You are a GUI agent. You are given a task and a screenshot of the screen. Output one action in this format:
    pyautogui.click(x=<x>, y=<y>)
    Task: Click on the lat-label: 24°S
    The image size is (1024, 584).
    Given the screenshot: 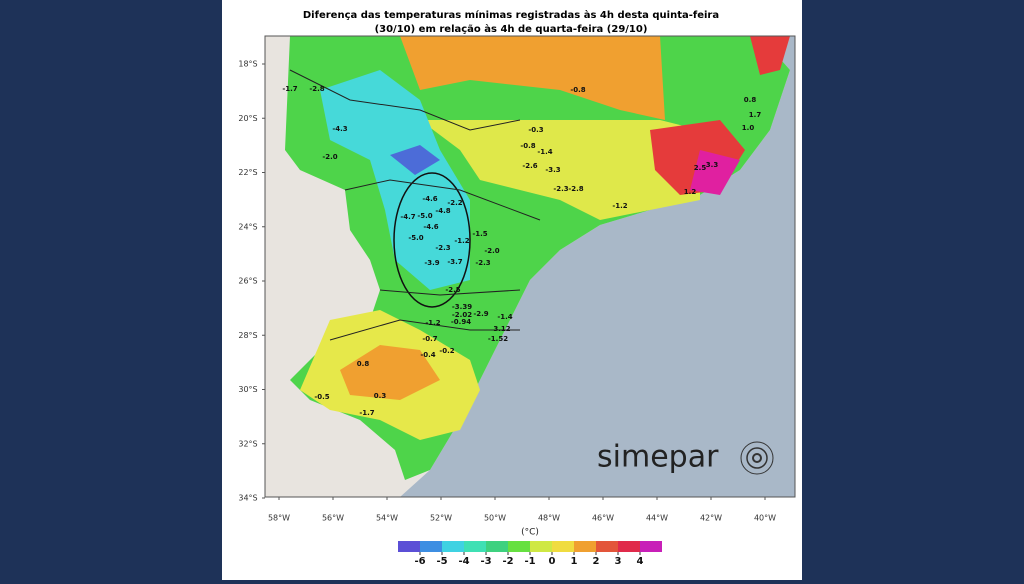 What is the action you would take?
    pyautogui.click(x=247, y=226)
    